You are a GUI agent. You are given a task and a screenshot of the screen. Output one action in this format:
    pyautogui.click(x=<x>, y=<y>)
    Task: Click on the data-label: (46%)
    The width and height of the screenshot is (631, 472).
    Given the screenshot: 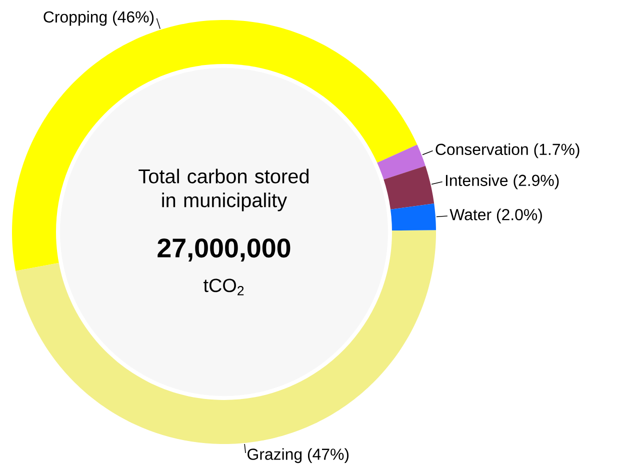 What is the action you would take?
    pyautogui.click(x=133, y=18)
    